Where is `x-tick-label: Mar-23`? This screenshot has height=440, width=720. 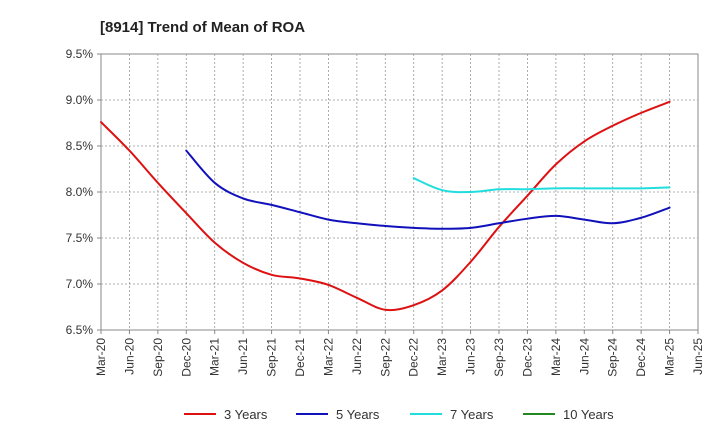 x-tick-label: Mar-23 is located at coordinates (442, 357).